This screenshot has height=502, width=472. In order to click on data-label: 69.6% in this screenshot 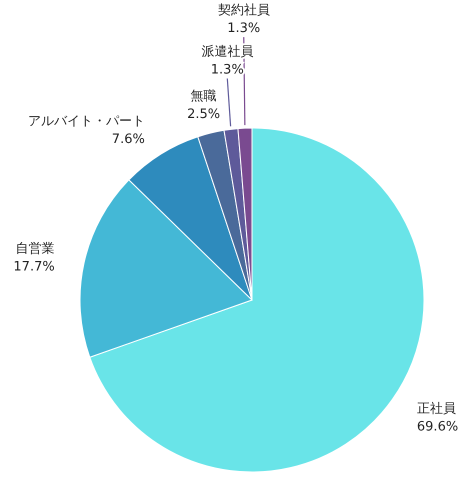, I will do `click(437, 427)`.